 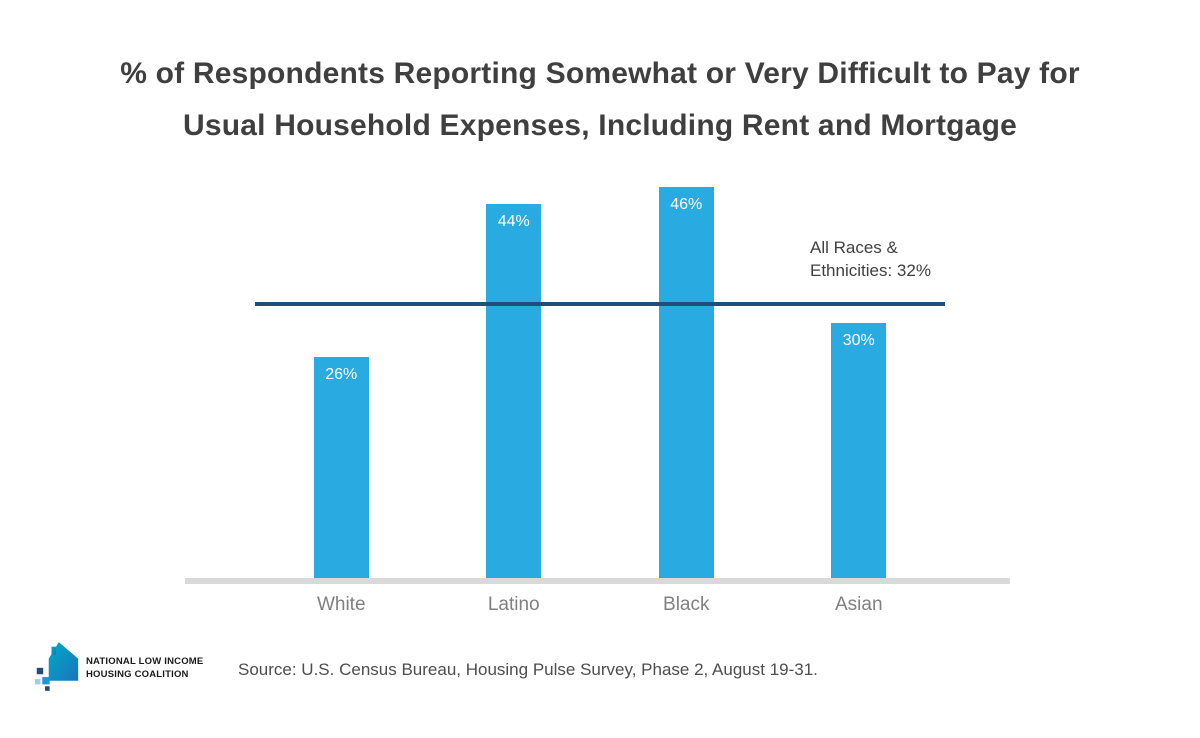 I want to click on bar-value-label-black: 46%, so click(x=686, y=204).